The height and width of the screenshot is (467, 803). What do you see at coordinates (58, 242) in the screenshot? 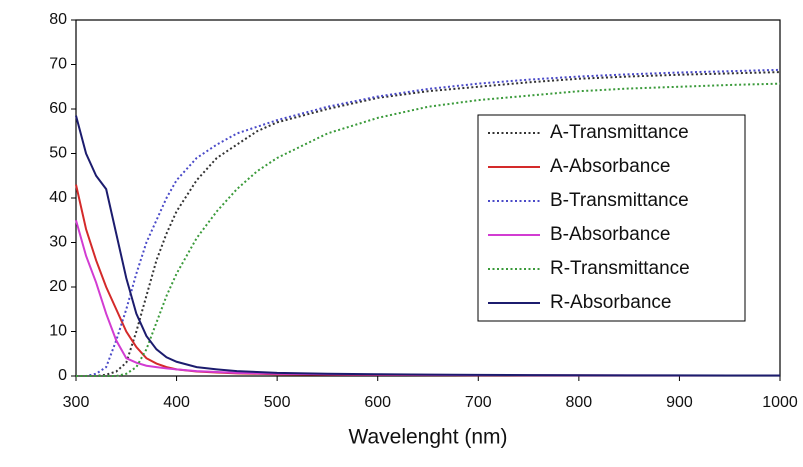
I see `y-tick-label: 30` at bounding box center [58, 242].